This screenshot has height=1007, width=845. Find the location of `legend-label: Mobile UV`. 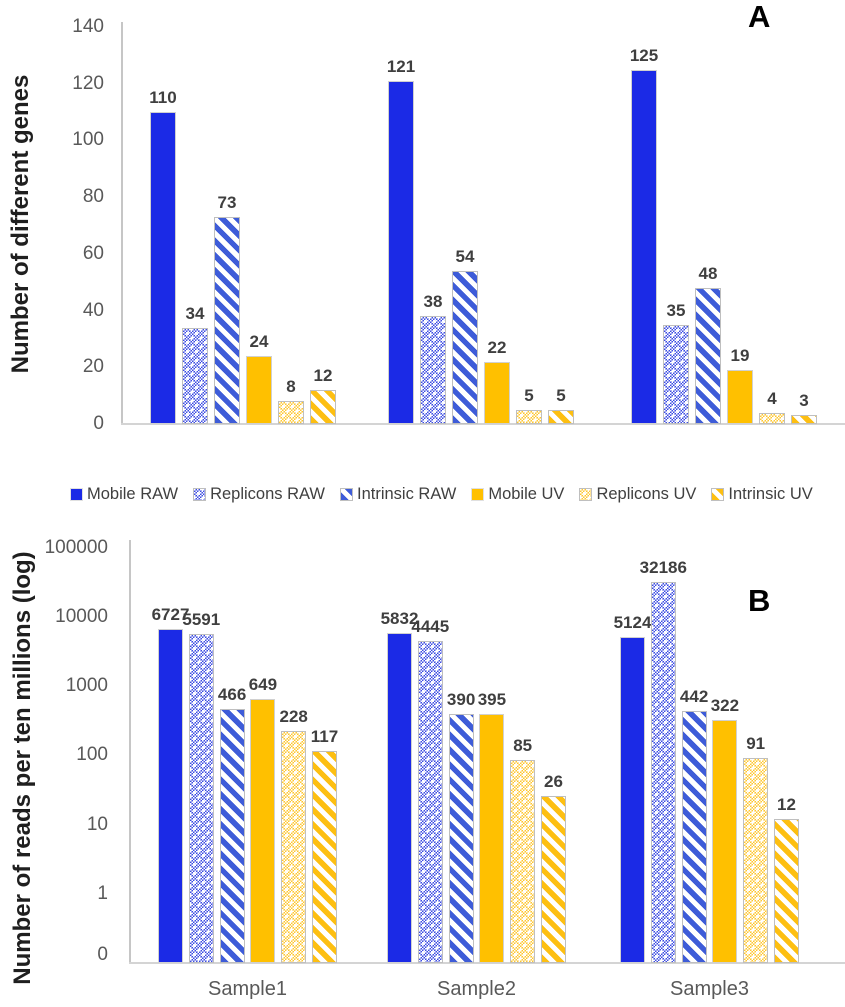

legend-label: Mobile UV is located at coordinates (526, 494).